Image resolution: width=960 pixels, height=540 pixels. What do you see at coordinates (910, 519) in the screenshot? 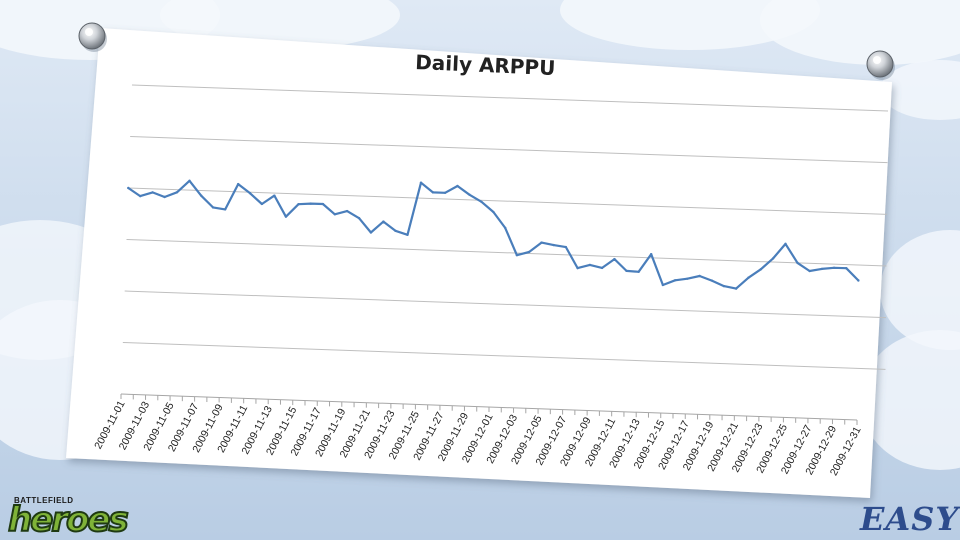
I see `easy-logo: EASY` at bounding box center [910, 519].